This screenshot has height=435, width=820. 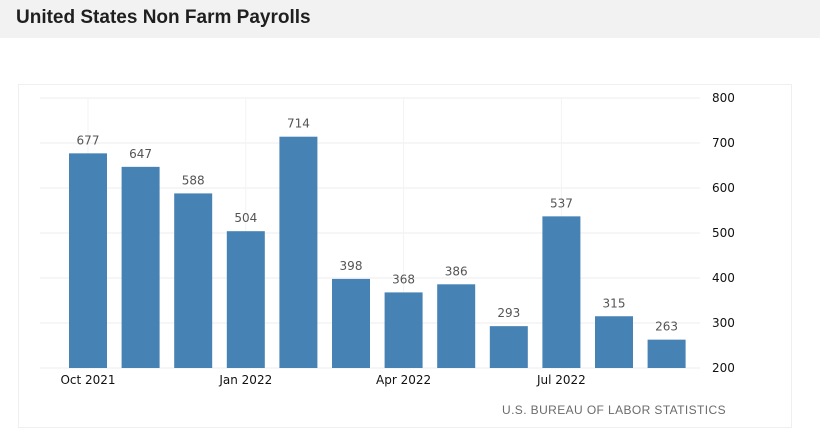 What do you see at coordinates (351, 266) in the screenshot?
I see `data-label: 398` at bounding box center [351, 266].